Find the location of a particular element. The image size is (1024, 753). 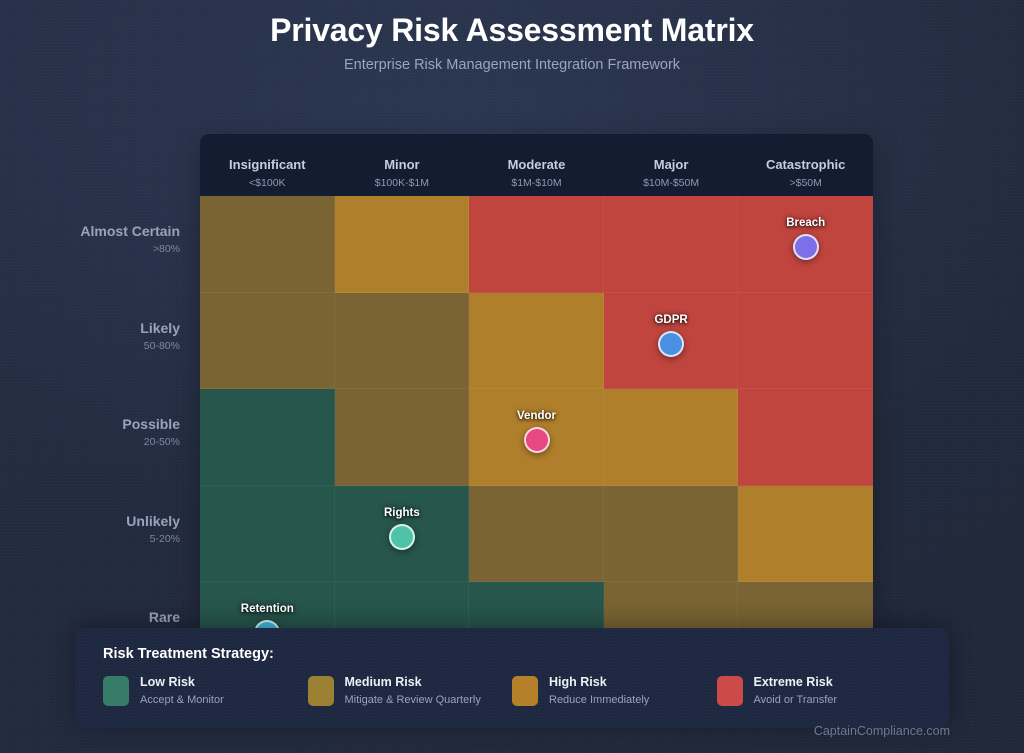

column-header-label: Major is located at coordinates (671, 164).